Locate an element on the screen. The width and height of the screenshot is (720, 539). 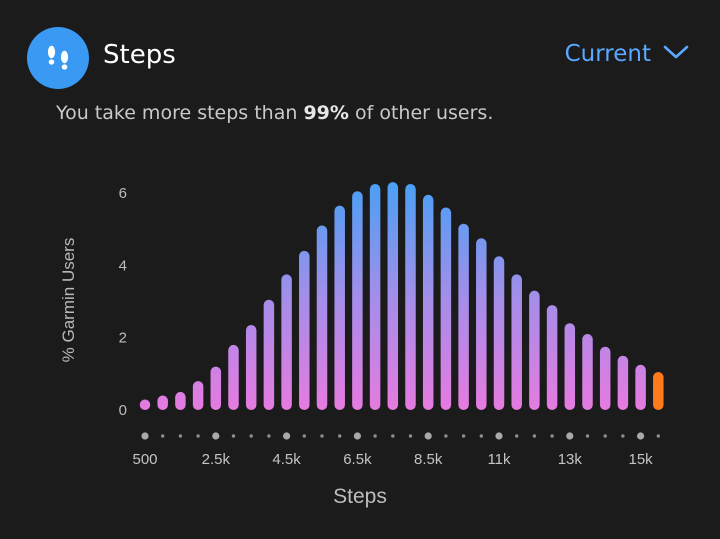
x-tick-label: 500 is located at coordinates (144, 459).